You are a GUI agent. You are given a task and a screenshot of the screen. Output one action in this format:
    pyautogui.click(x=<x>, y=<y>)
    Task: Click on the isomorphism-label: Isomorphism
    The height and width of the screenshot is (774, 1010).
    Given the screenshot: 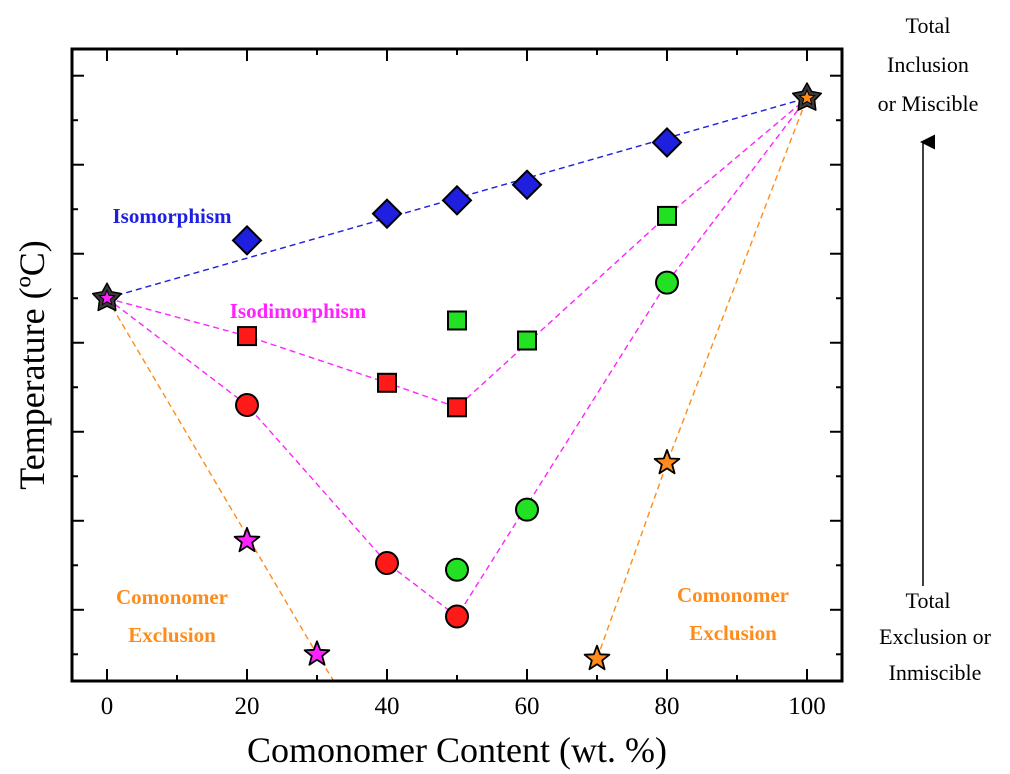 What is the action you would take?
    pyautogui.click(x=172, y=216)
    